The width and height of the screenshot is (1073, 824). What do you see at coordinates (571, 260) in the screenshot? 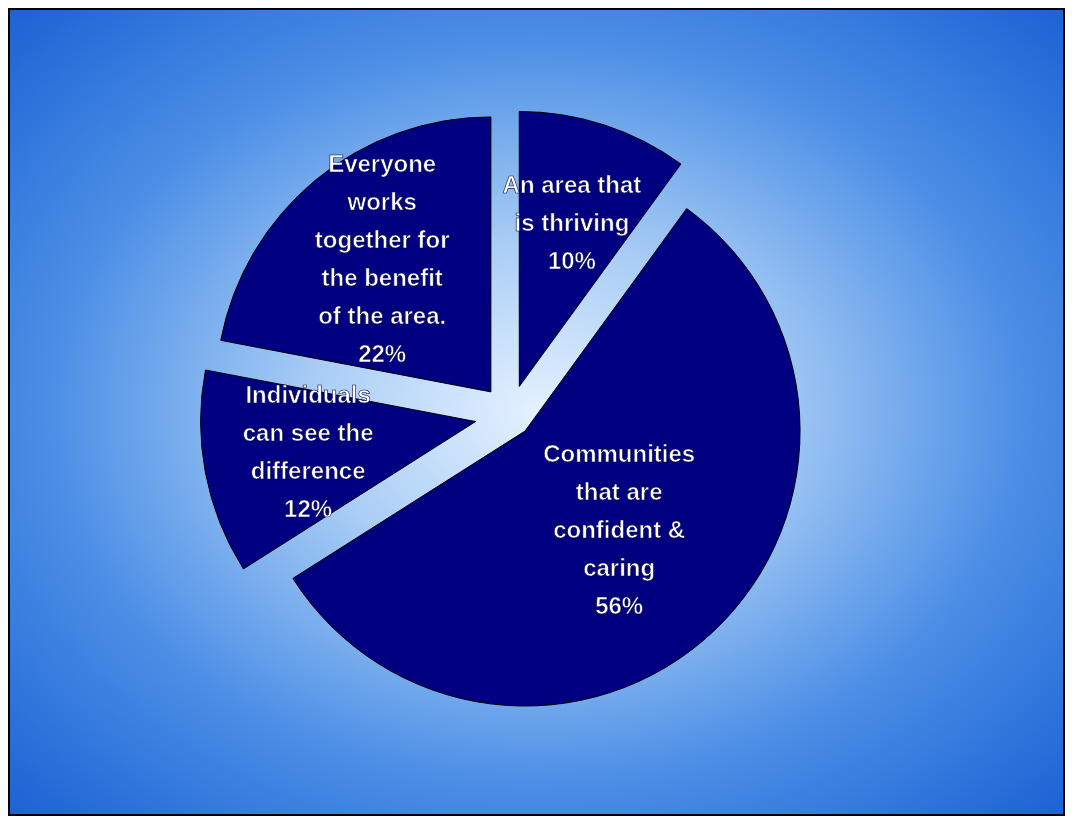
I see `data-label: 10%` at bounding box center [571, 260].